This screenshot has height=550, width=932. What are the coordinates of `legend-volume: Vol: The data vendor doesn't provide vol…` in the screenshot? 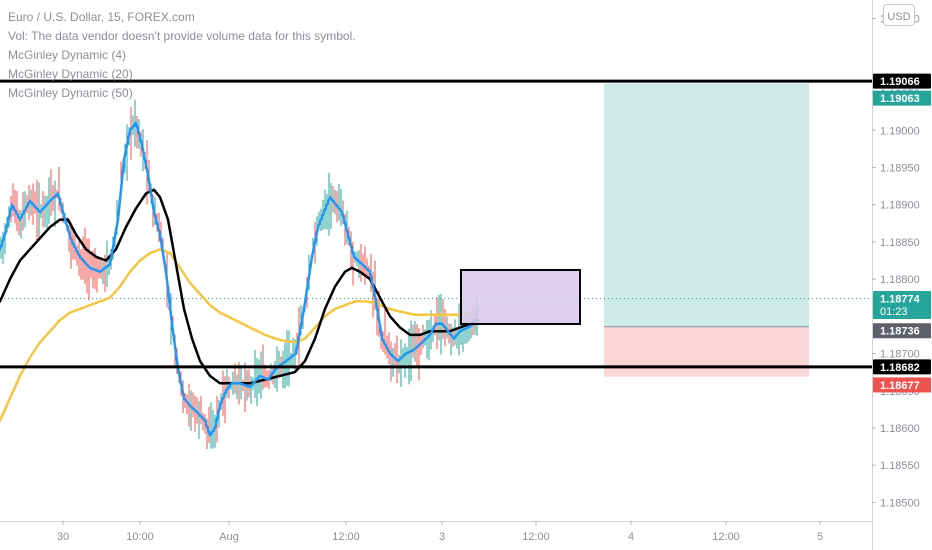 It's located at (182, 36).